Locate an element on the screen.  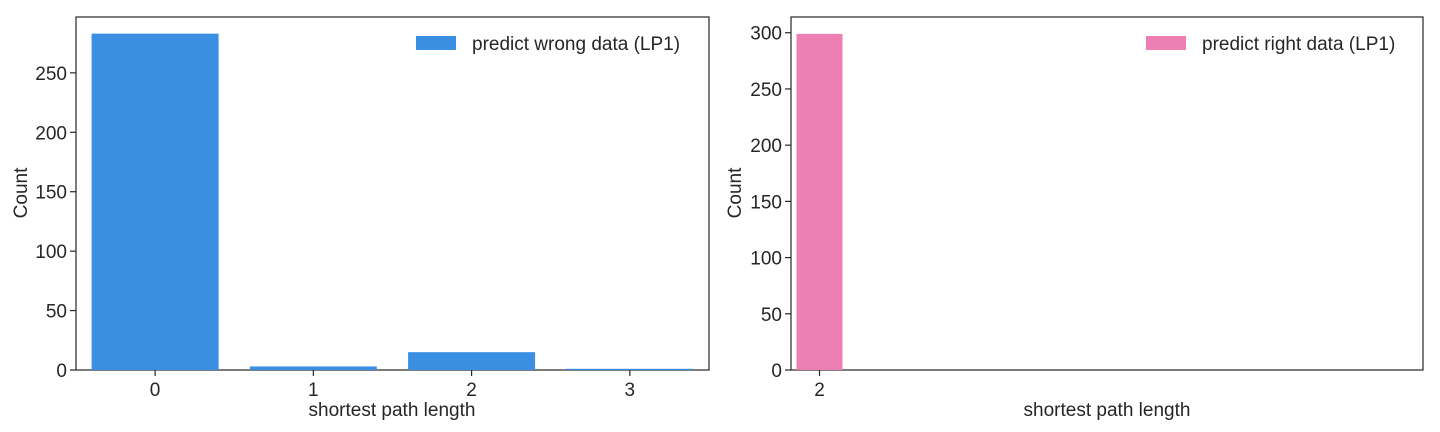
legend-label: predict wrong data (LP1) is located at coordinates (576, 44).